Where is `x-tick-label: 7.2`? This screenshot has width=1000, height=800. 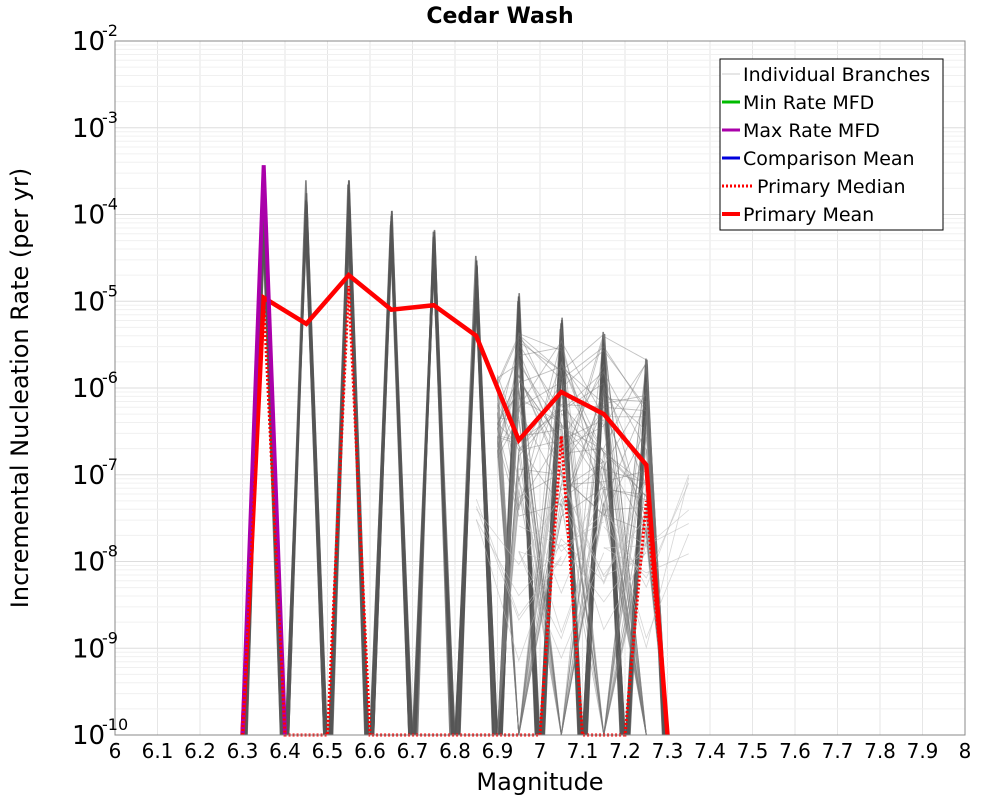
x-tick-label: 7.2 is located at coordinates (625, 751).